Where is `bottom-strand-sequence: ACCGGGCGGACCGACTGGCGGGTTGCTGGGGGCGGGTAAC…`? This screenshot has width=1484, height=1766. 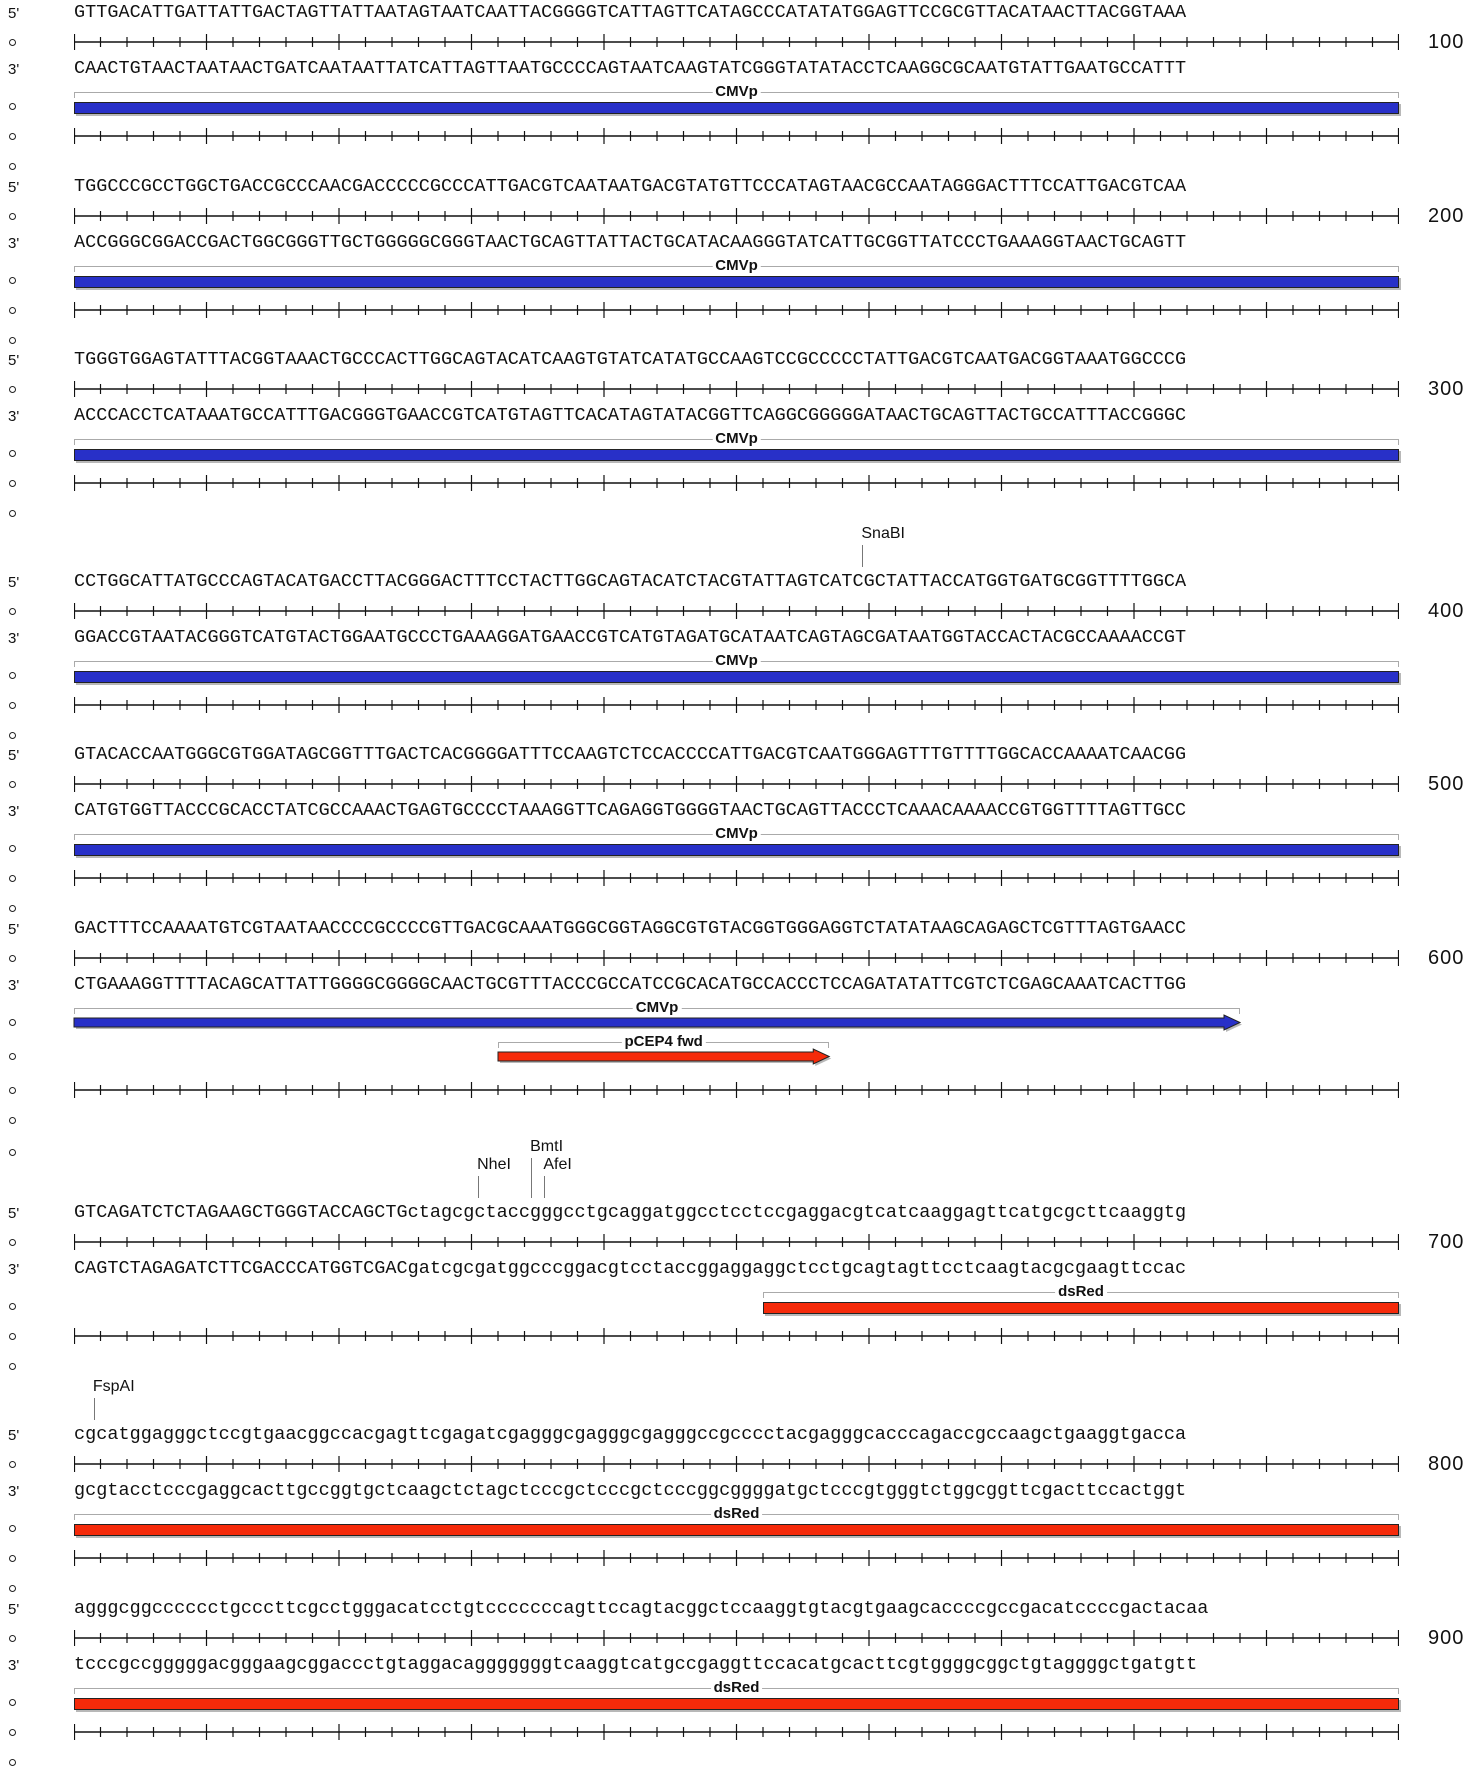
bottom-strand-sequence: ACCGGGCGGACCGACTGGCGGGTTGCTGGGGGCGGGTAAC… is located at coordinates (630, 242).